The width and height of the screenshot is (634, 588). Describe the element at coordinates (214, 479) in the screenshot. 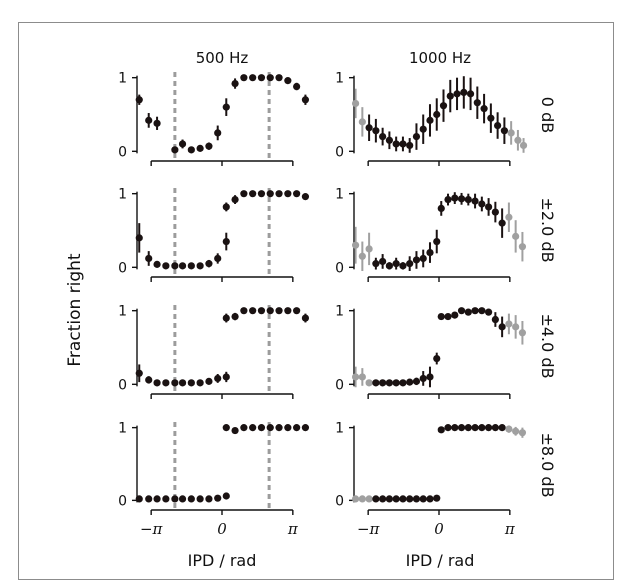

I see `panel-r3-c0: 0 1 −π 0 π` at that location.